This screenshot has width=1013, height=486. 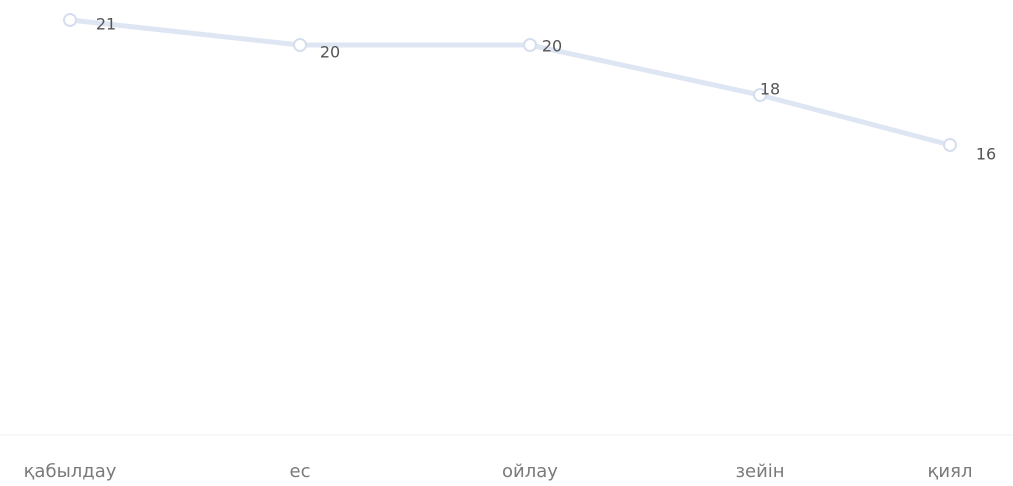 I want to click on data-label-1: 20, so click(x=330, y=52).